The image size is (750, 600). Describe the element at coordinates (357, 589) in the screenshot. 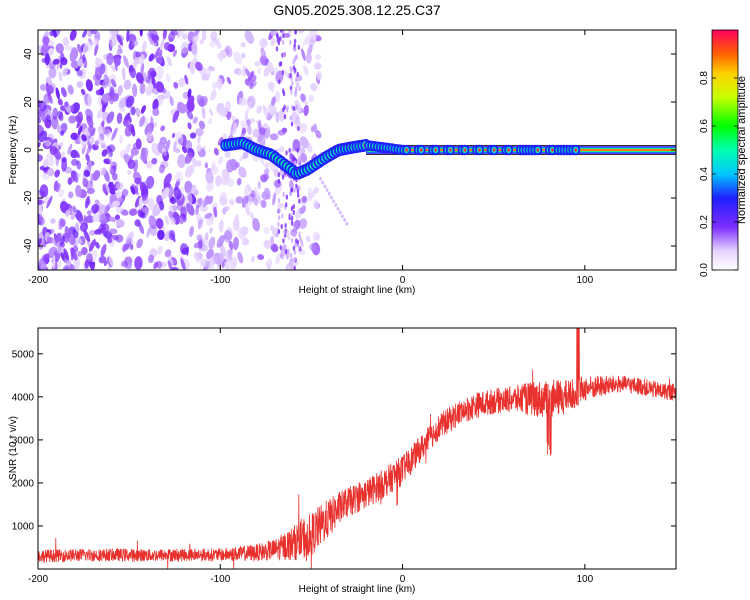

I see `bottom-x-axis-label: Height of straight line (km)` at that location.